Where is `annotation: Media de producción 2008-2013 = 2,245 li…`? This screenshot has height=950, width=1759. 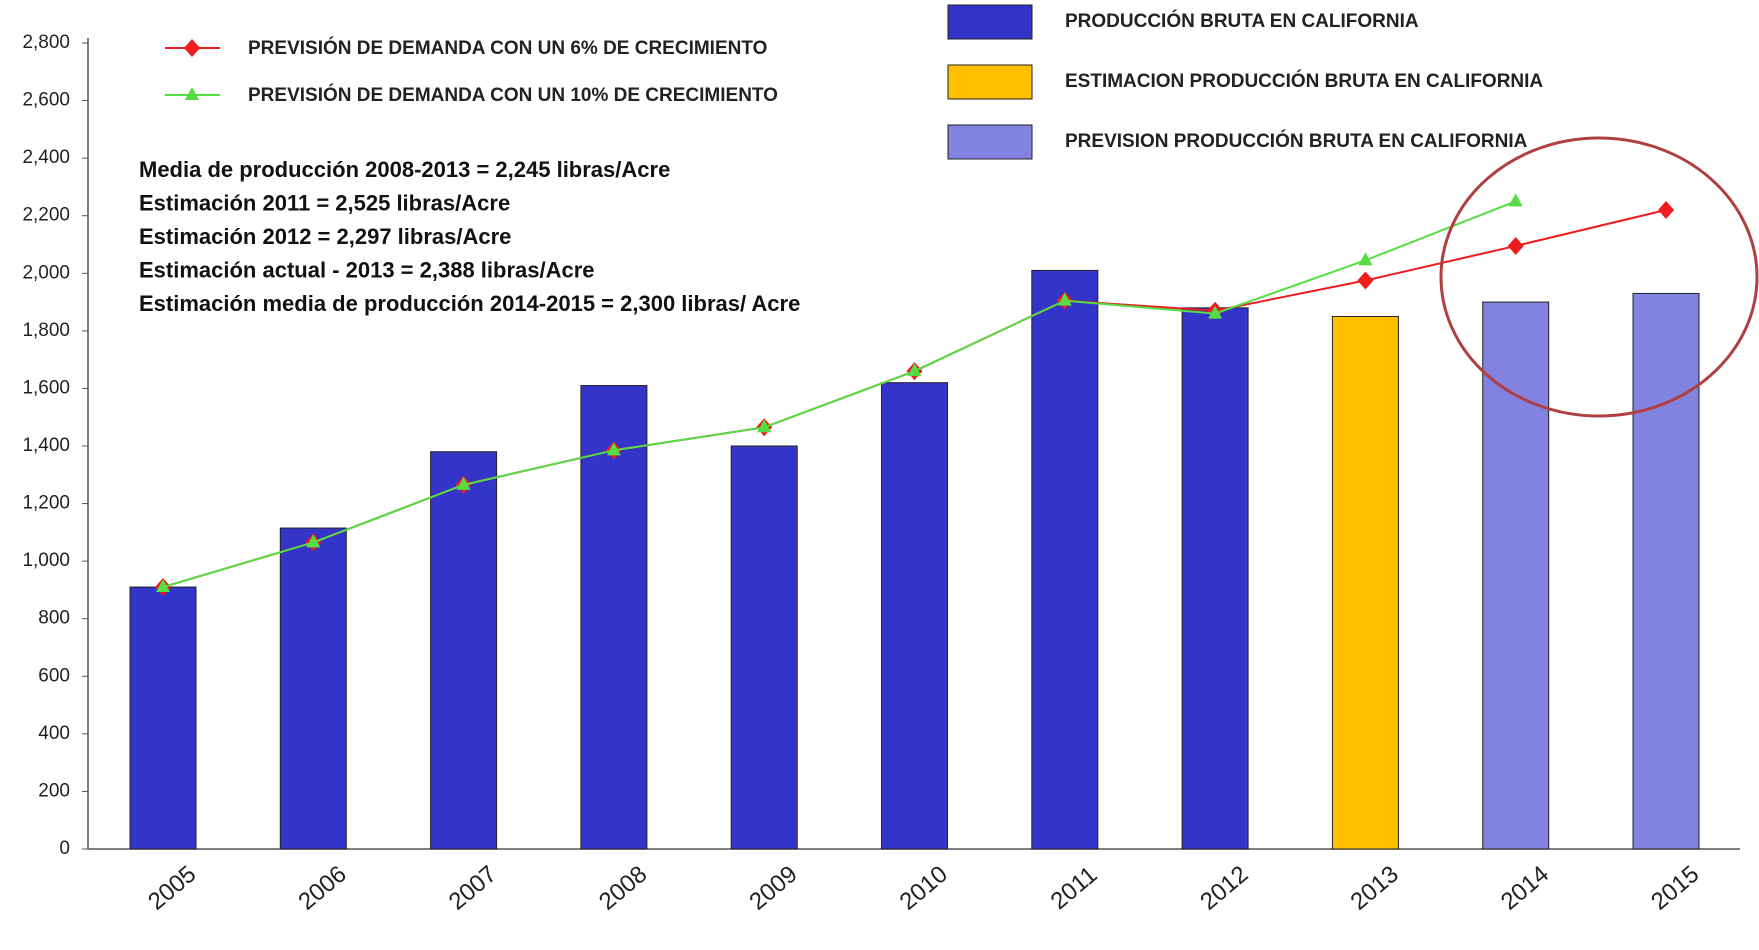 annotation: Media de producción 2008-2013 = 2,245 li… is located at coordinates (404, 169).